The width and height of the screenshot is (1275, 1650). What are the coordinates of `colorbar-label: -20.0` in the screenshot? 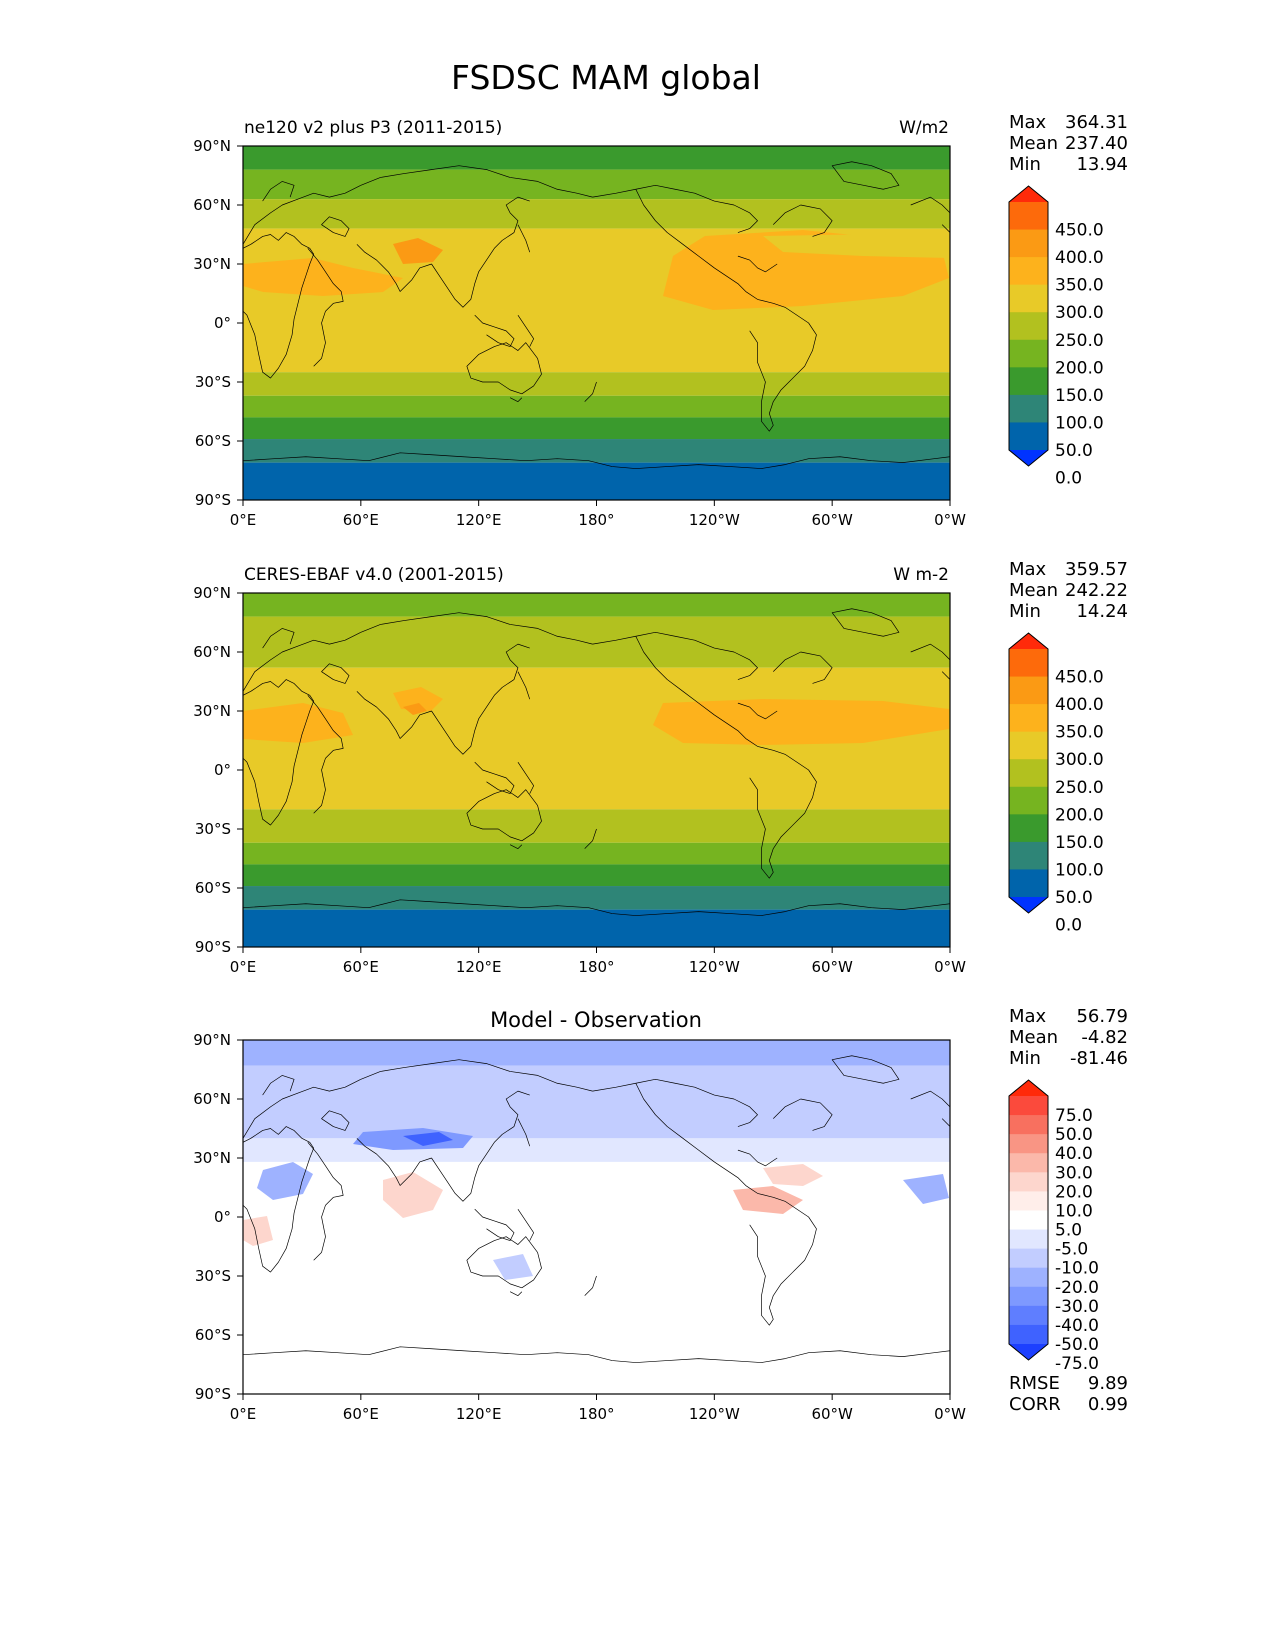 It's located at (1077, 1288).